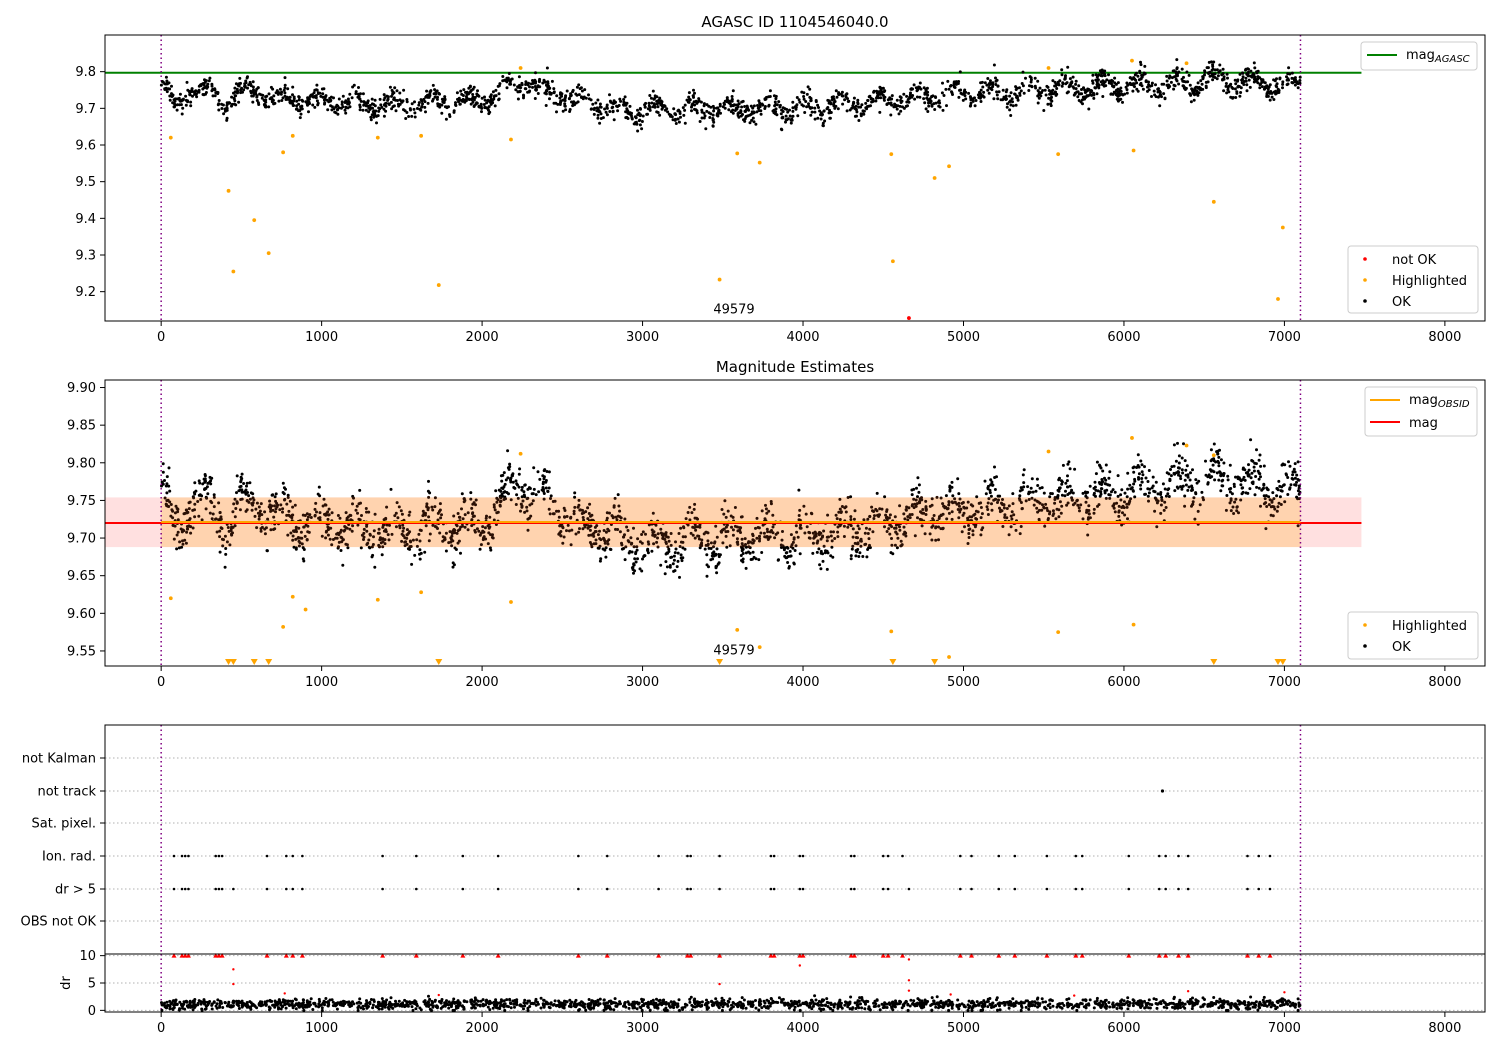 The width and height of the screenshot is (1500, 1054). What do you see at coordinates (81, 426) in the screenshot?
I see `panel-magnitude-y-tick-label: 9.85` at bounding box center [81, 426].